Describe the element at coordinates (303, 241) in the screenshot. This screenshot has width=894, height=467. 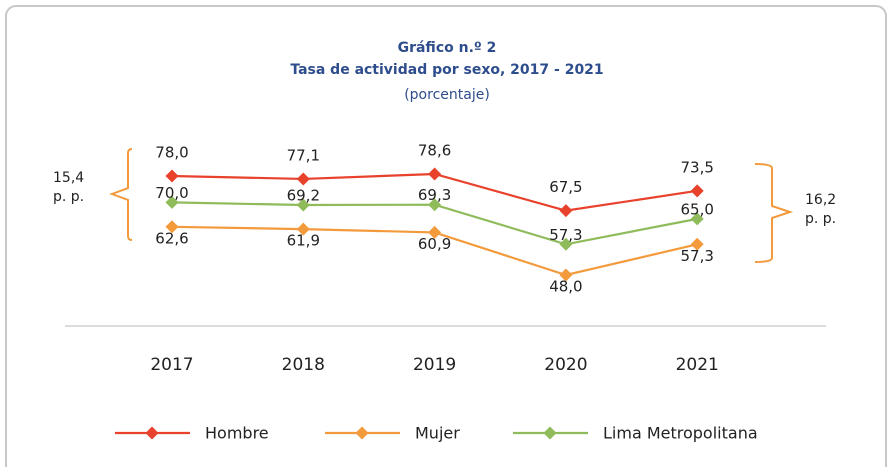
I see `data-label: 61,9` at that location.